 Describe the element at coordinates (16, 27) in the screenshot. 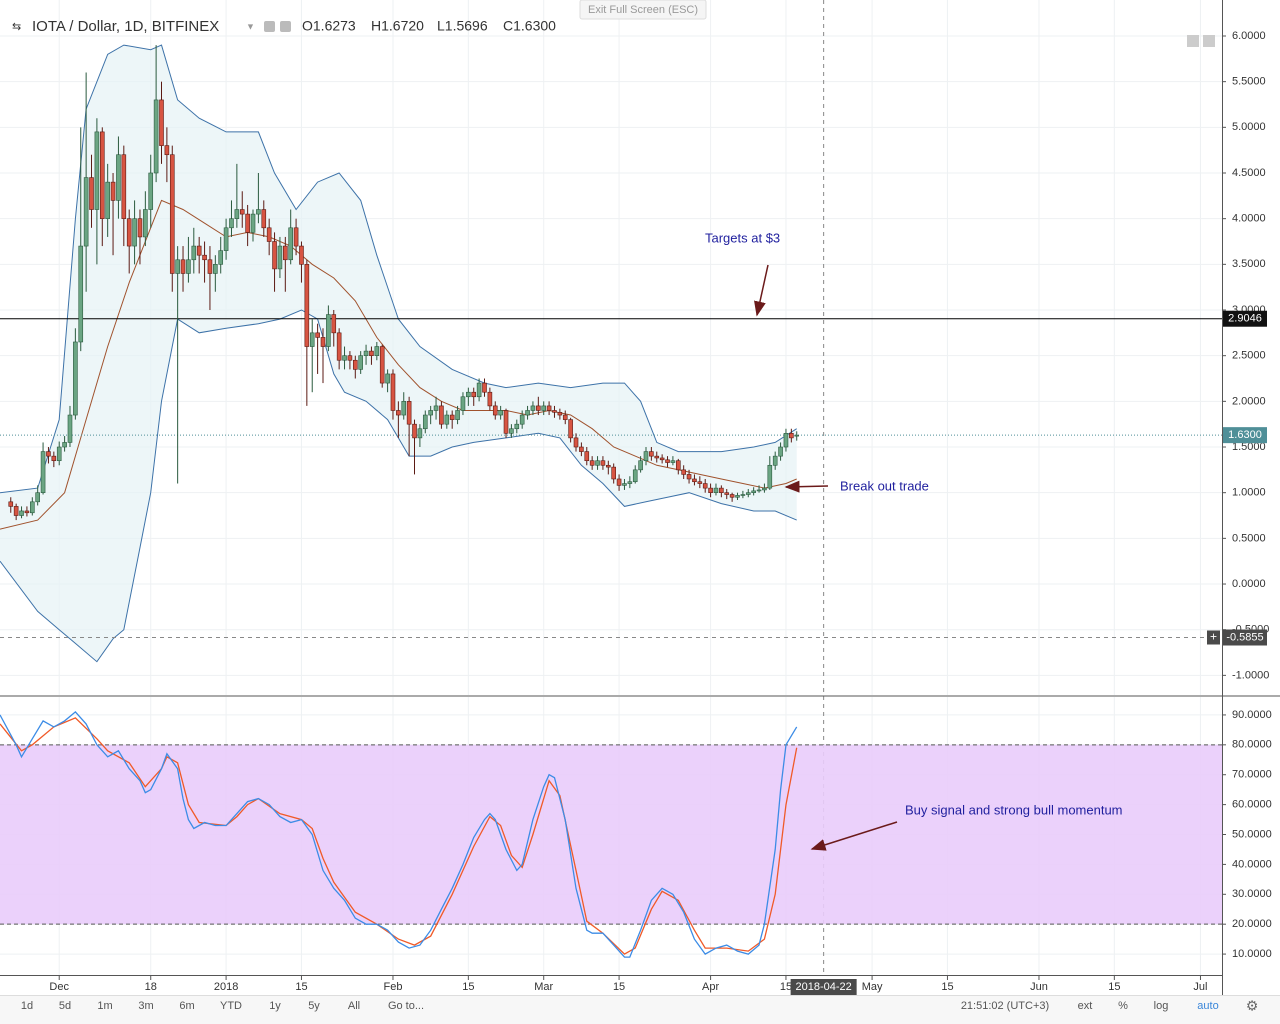

I see `symbol-icon: ⇆` at that location.